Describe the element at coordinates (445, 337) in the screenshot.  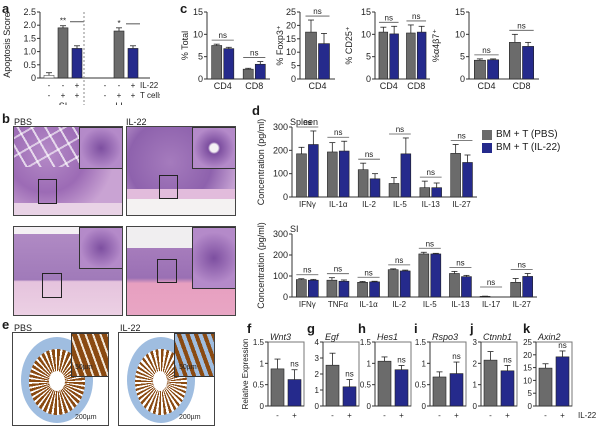
I see `svg-text: Rspo3` at that location.